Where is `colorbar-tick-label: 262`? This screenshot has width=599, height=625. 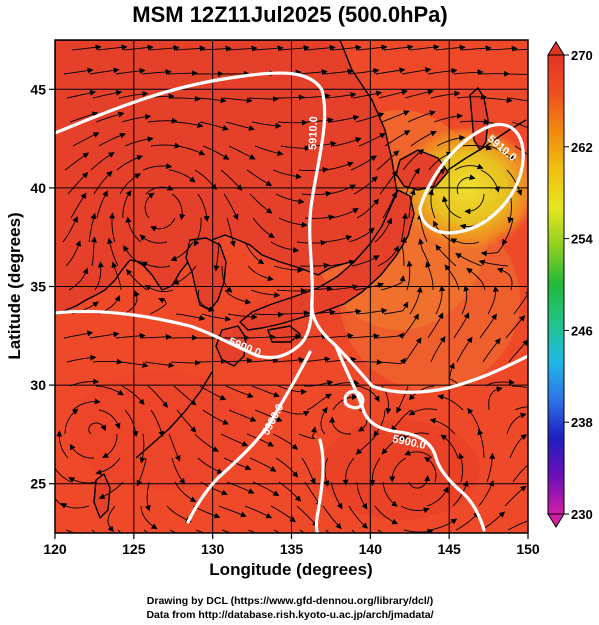
colorbar-tick-label: 262 is located at coordinates (582, 147).